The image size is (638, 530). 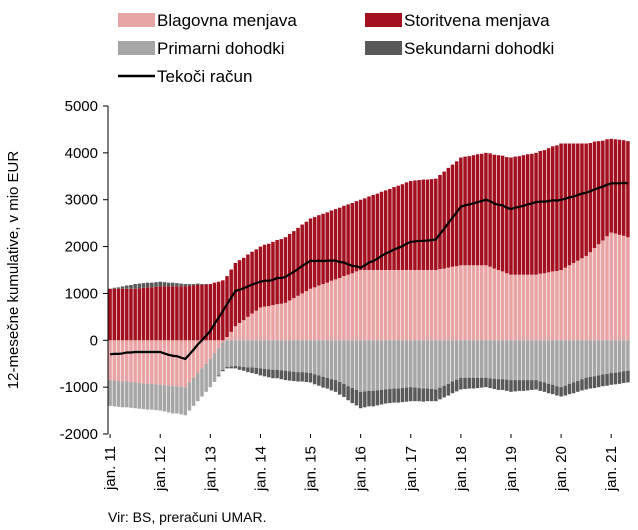 What do you see at coordinates (511, 469) in the screenshot?
I see `x-tick-label: jan. 19` at bounding box center [511, 469].